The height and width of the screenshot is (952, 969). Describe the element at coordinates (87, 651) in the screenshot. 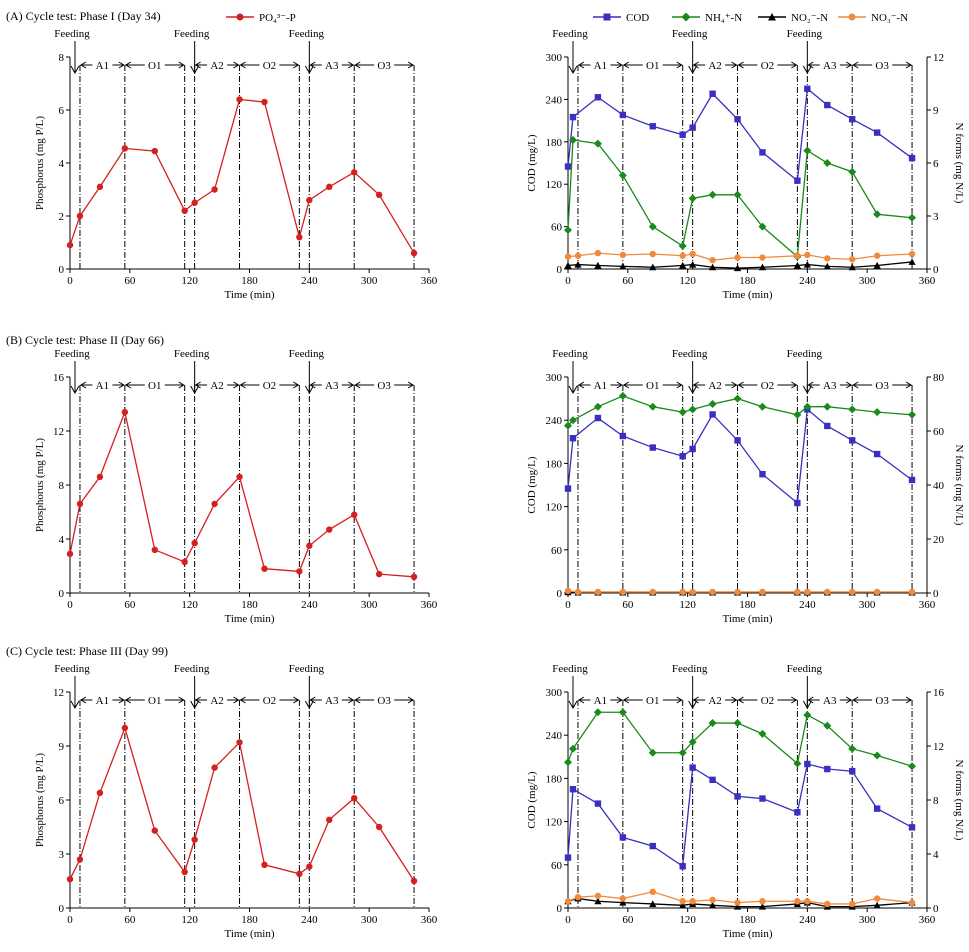

I see `panel-title-c: (C) Cycle test: Phase III (Day 99)` at that location.